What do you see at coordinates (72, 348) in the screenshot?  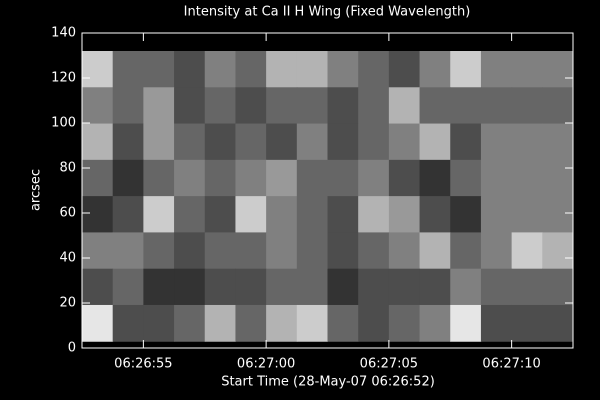 I see `y-tick-label: 0` at bounding box center [72, 348].